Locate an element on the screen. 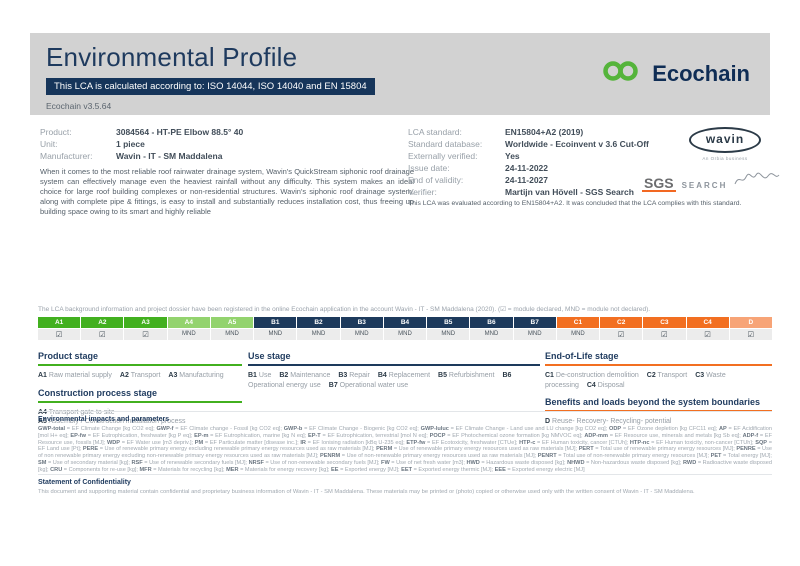  impact-code: EE is located at coordinates (335, 469).